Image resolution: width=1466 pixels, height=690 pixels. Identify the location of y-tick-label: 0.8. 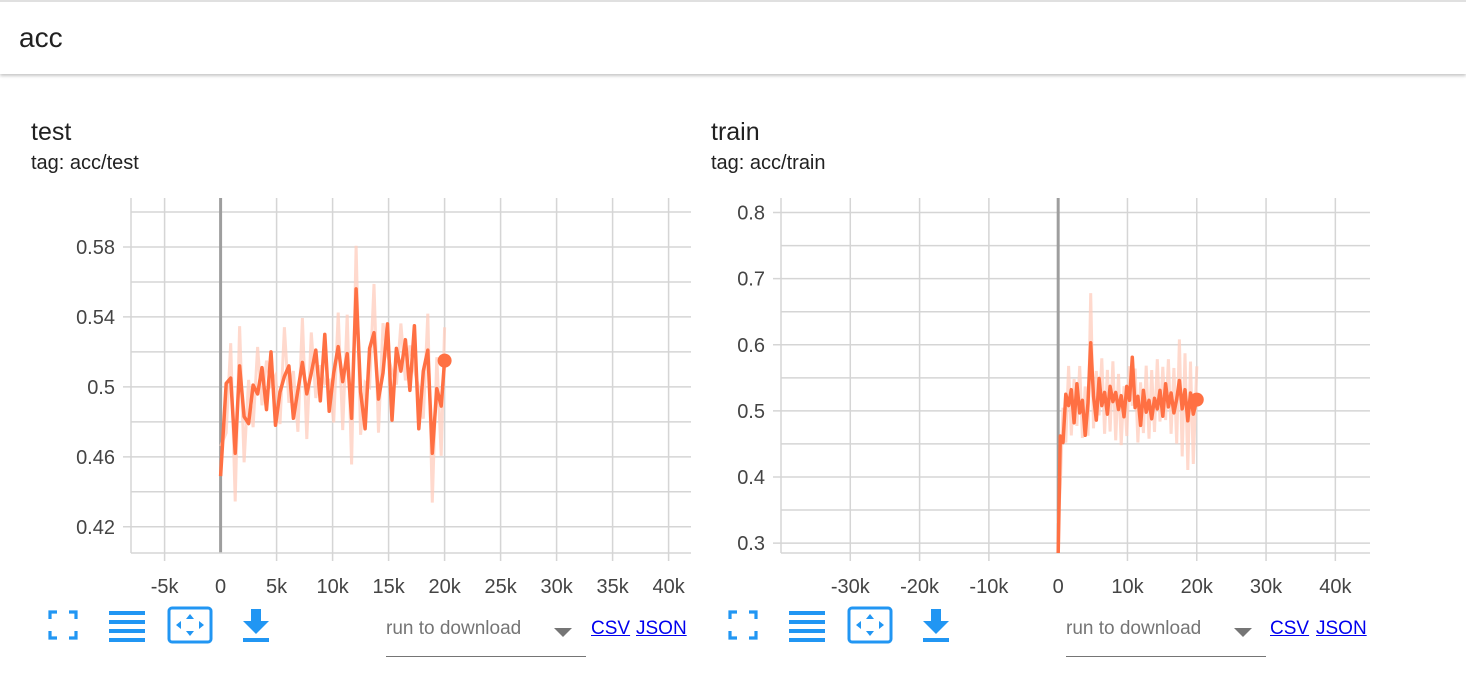
(751, 214).